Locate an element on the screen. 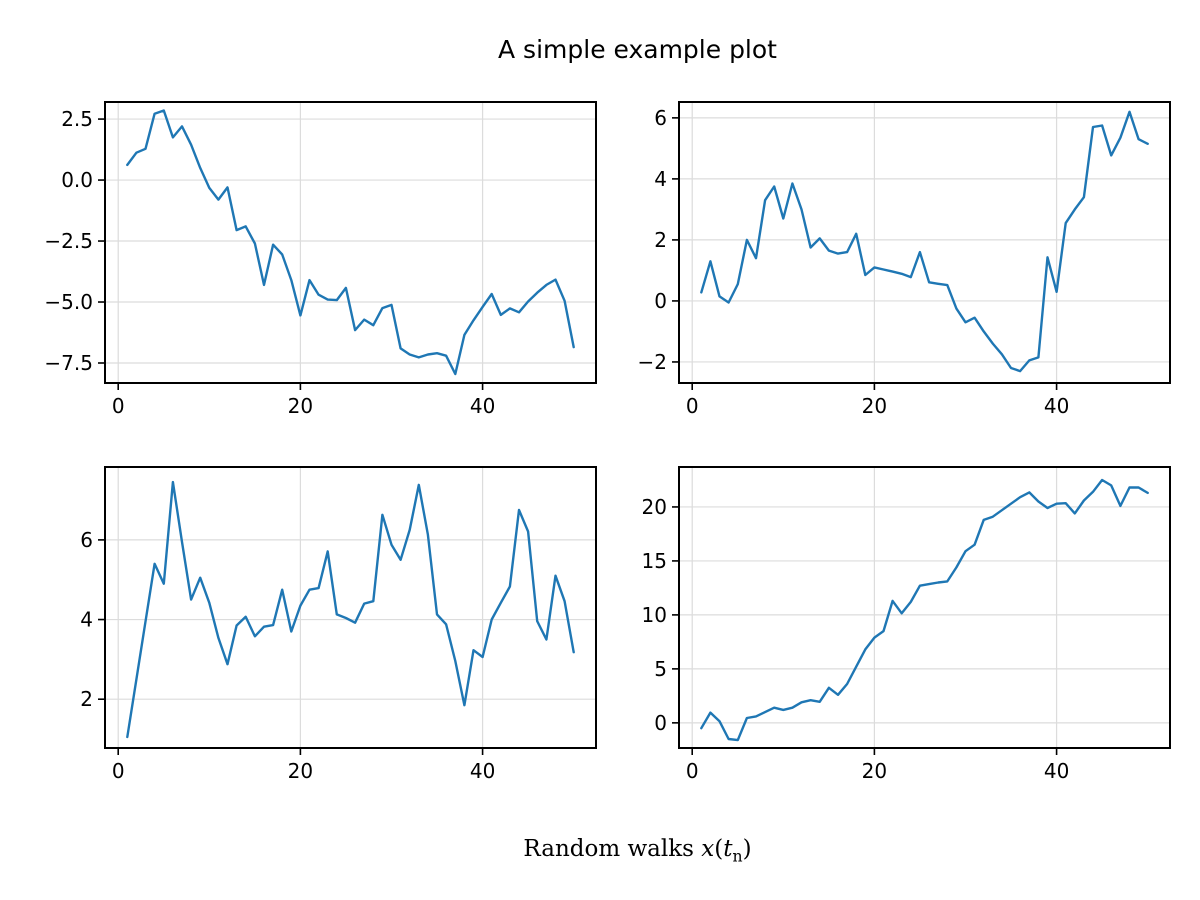 The height and width of the screenshot is (900, 1200). xlabel-subscript-n: n is located at coordinates (737, 856).